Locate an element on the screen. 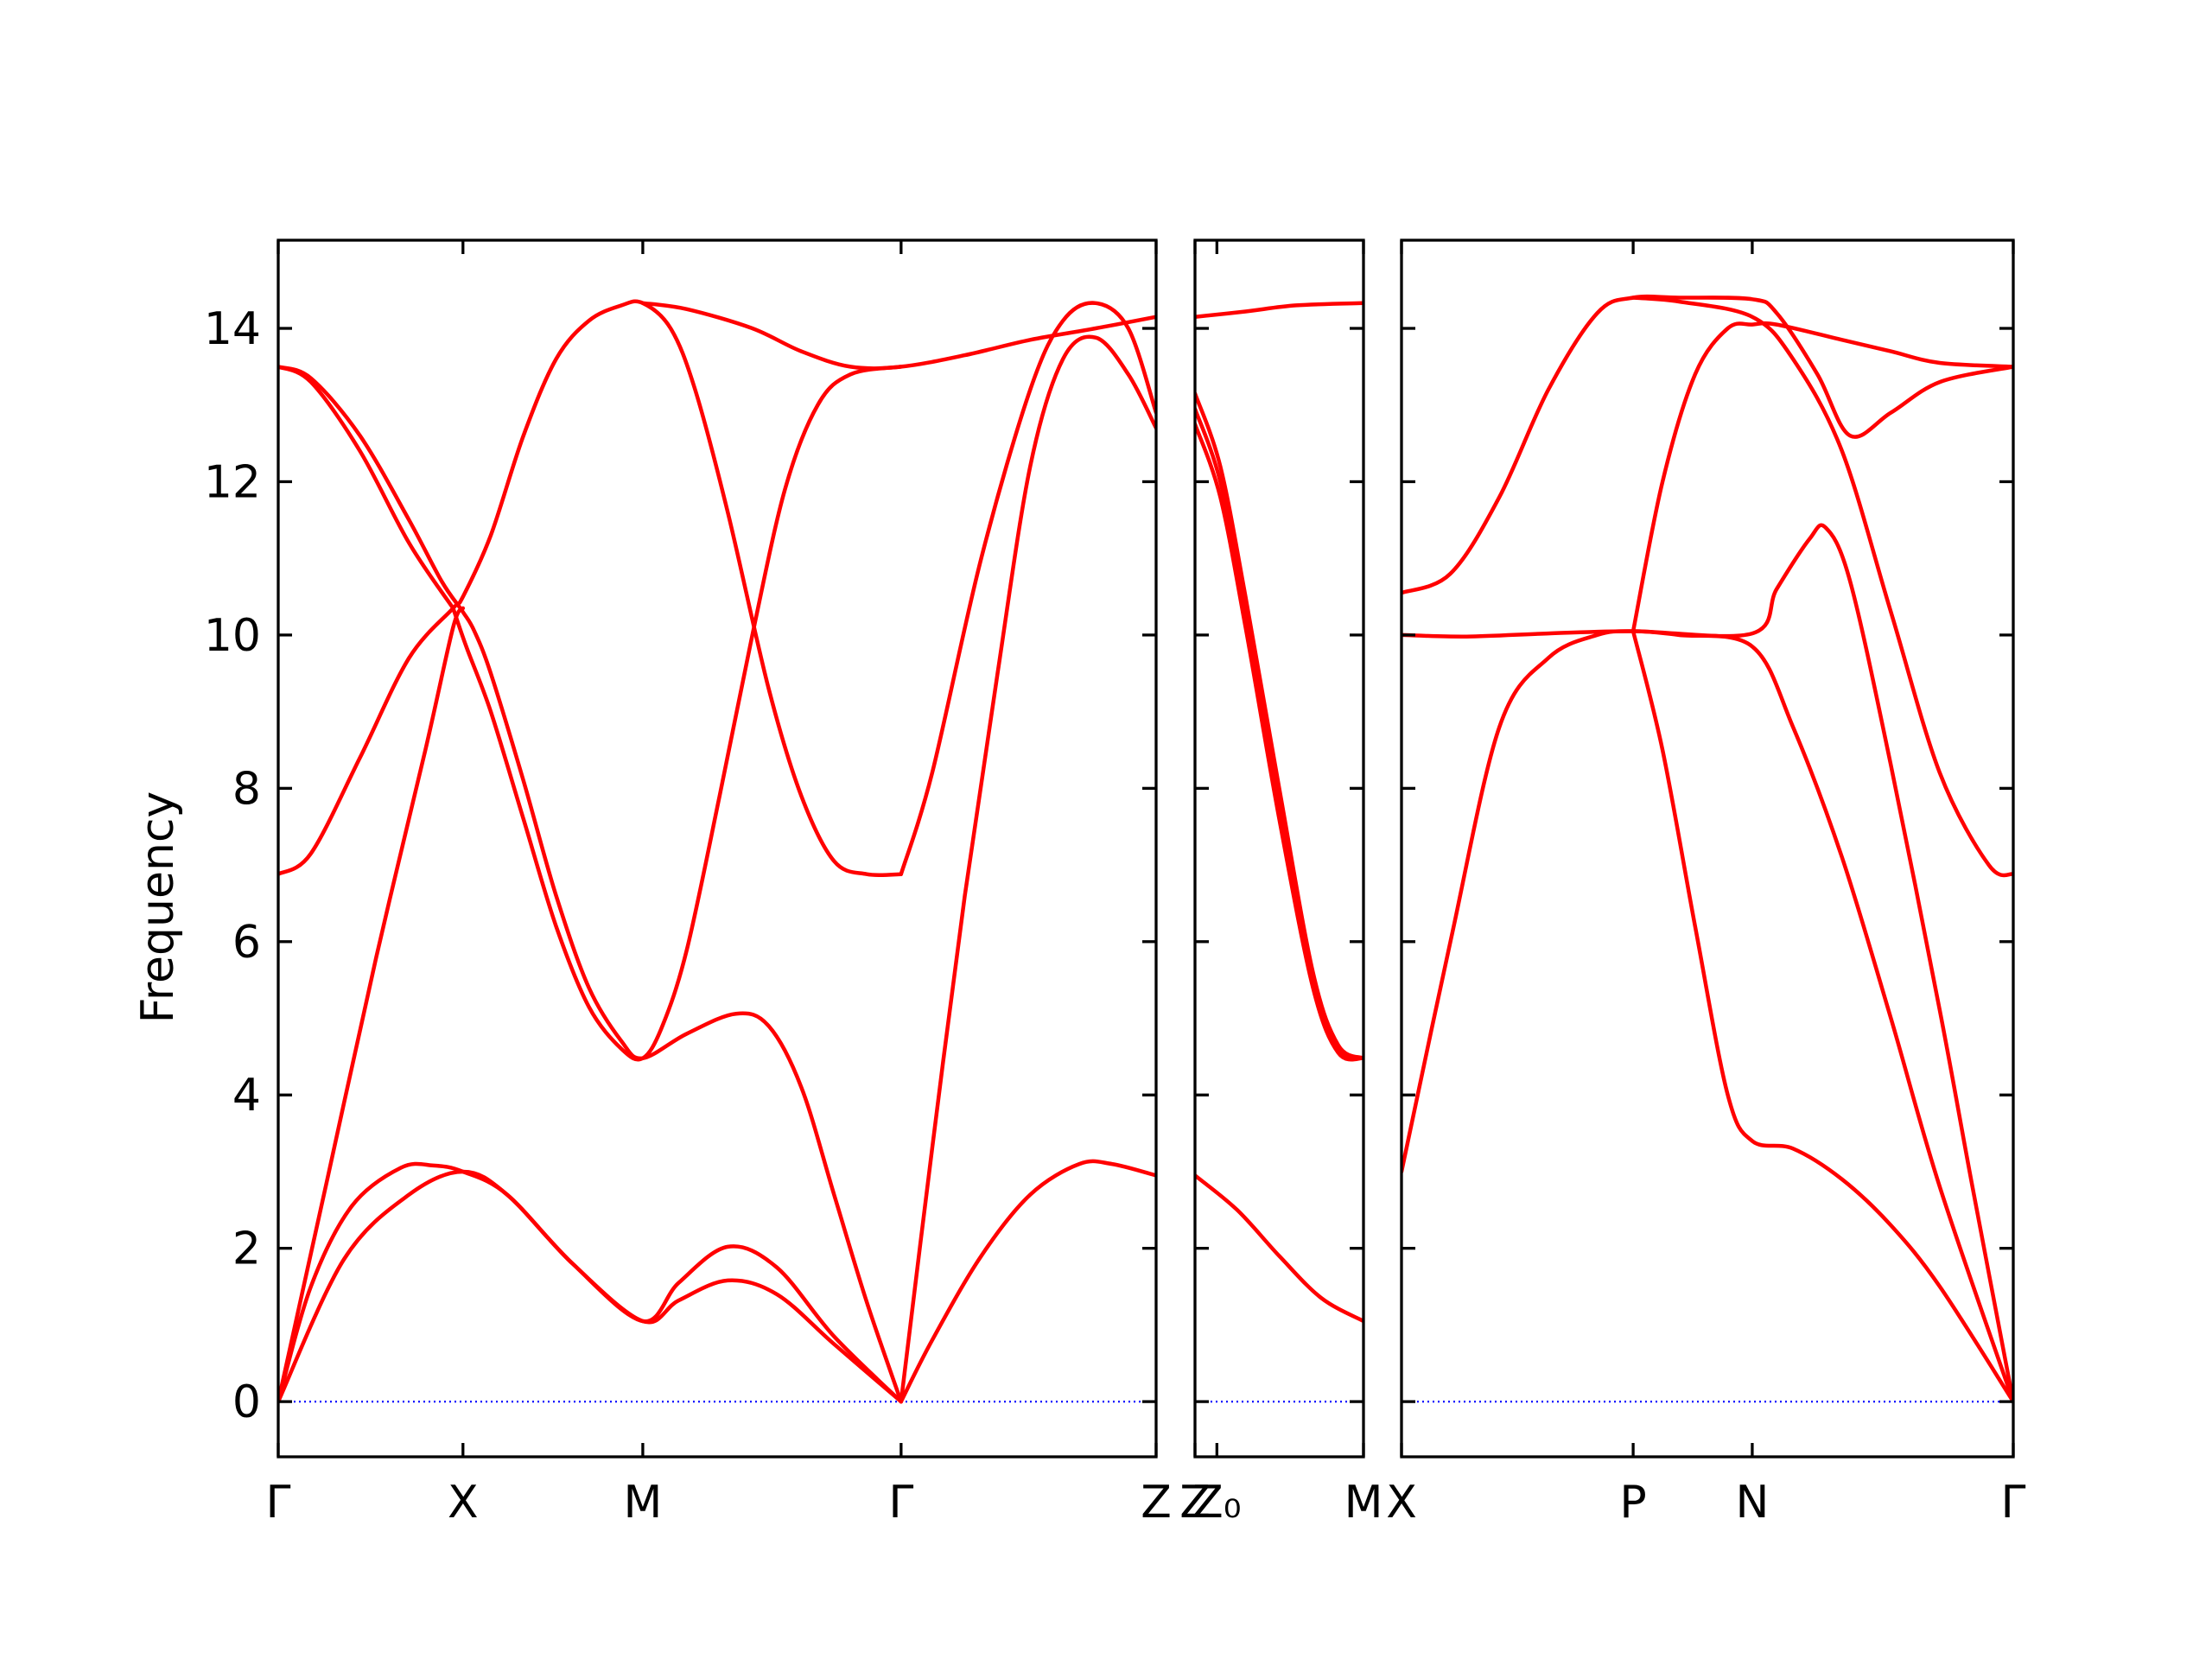 Image resolution: width=2212 pixels, height=1659 pixels. y-tick-label: 0 is located at coordinates (246, 1402).